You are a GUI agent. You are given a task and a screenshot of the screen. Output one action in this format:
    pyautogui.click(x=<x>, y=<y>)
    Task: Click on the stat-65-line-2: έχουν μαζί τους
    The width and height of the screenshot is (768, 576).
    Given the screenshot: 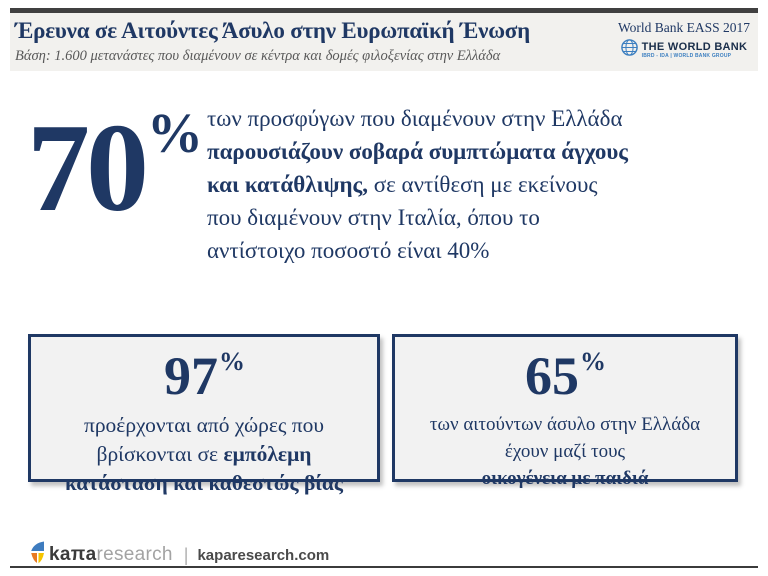 What is the action you would take?
    pyautogui.click(x=565, y=451)
    